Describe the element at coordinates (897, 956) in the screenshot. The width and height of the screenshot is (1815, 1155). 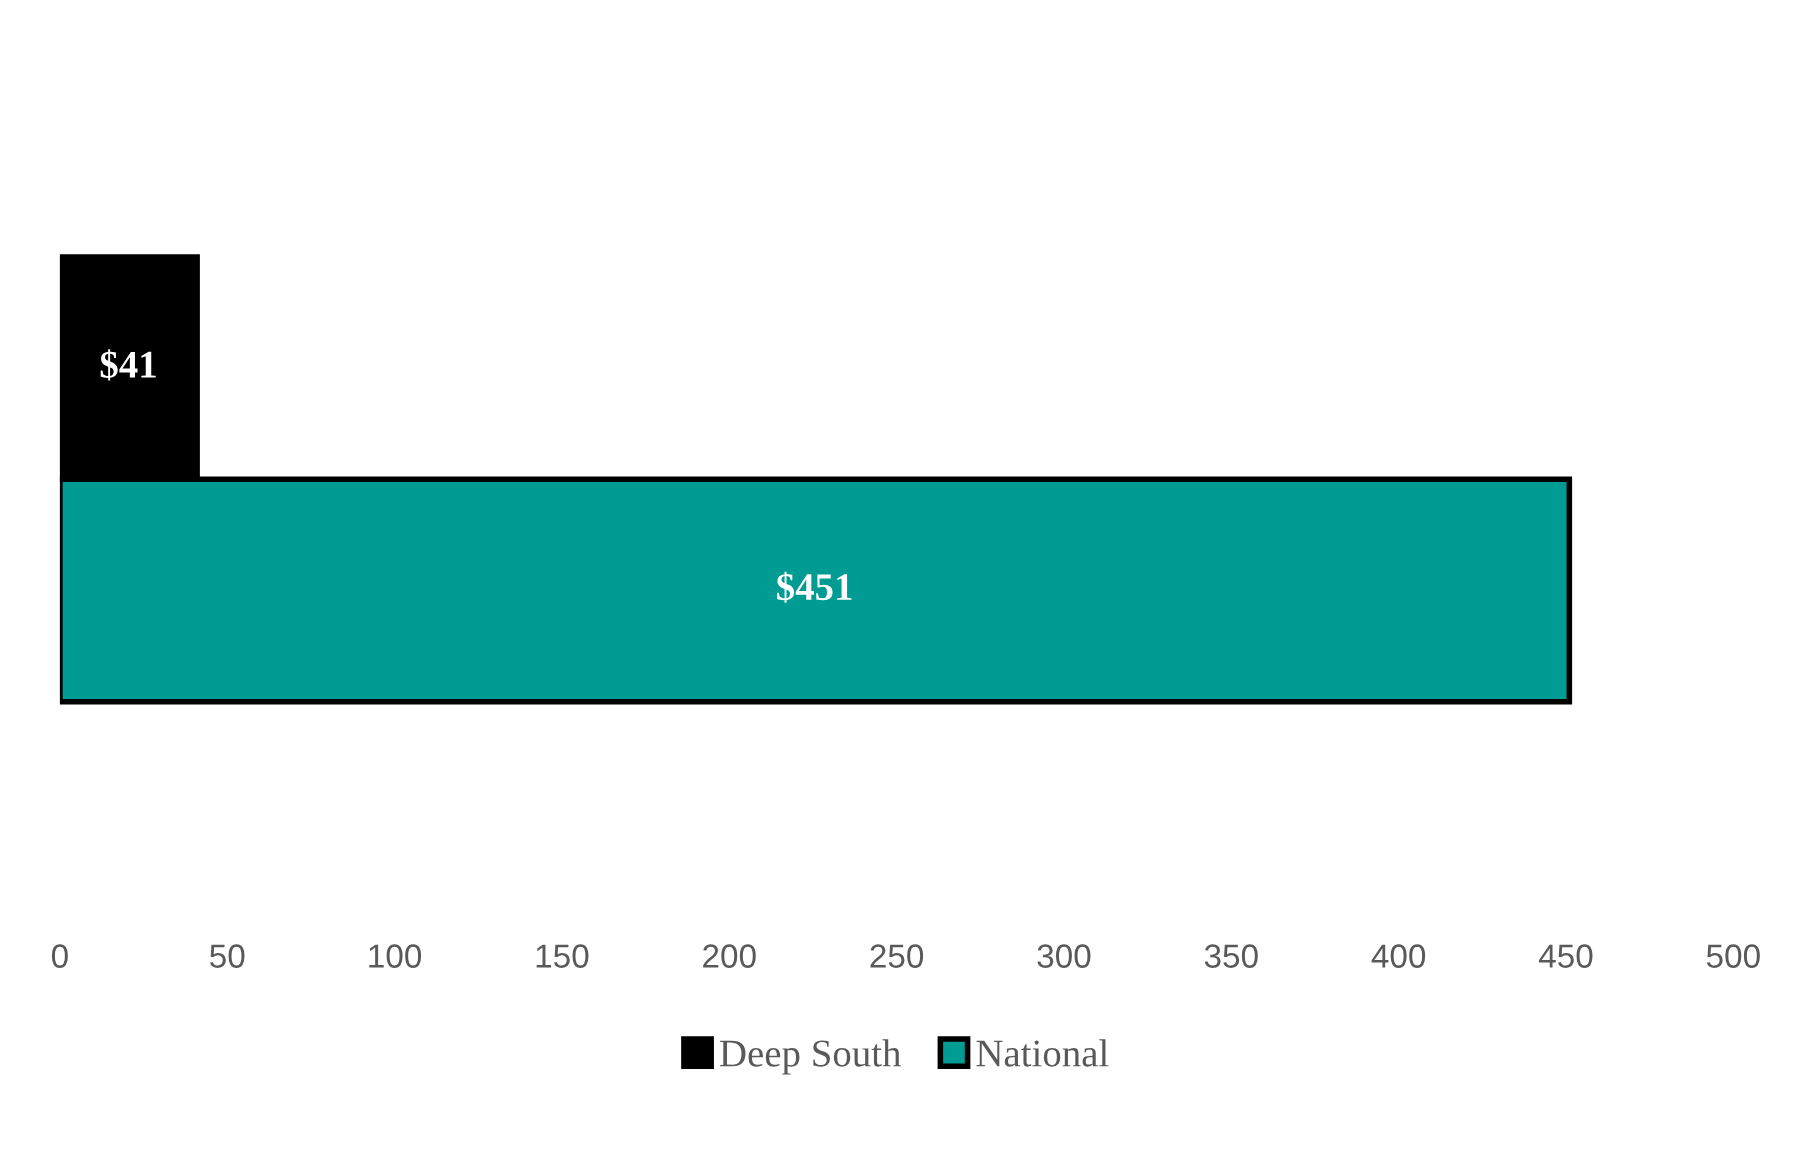
I see `x-tick-label: 250` at that location.